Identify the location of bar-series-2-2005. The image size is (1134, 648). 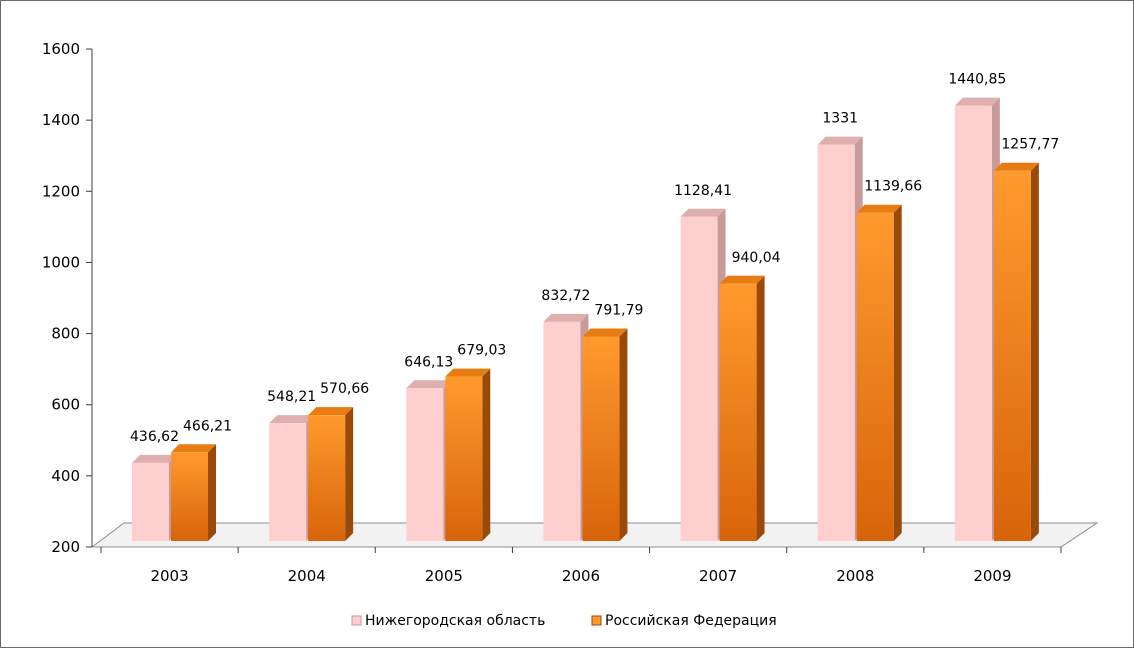
(468, 454).